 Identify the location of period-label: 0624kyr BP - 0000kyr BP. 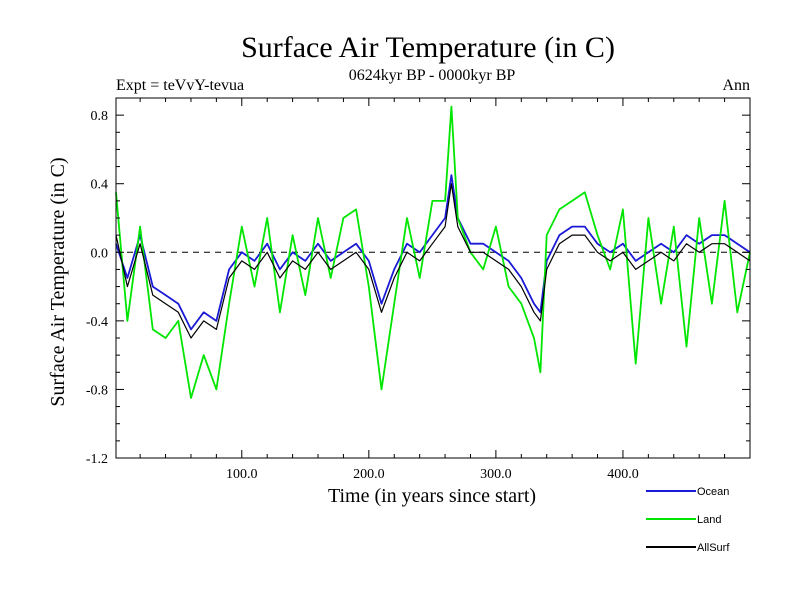
(432, 75).